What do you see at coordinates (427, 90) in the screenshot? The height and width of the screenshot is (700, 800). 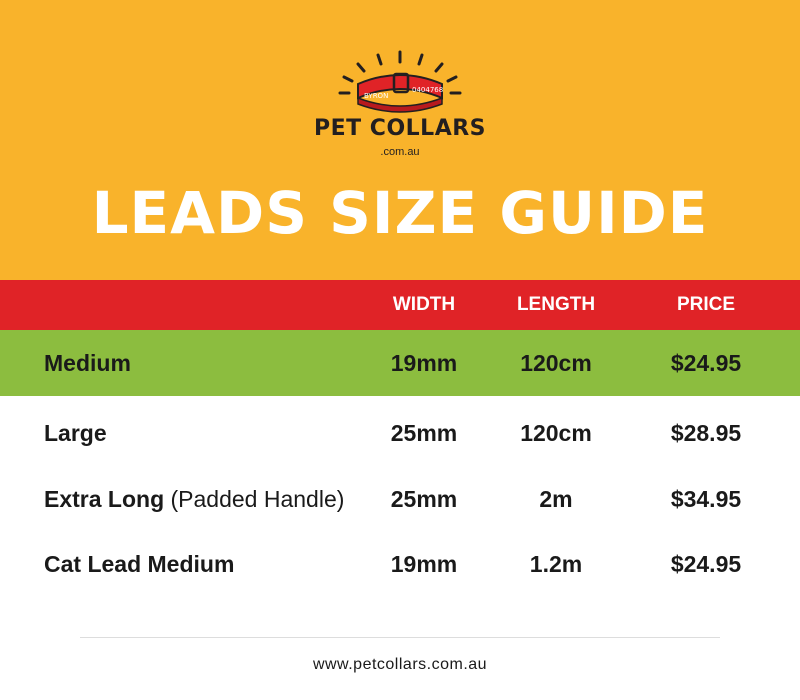 I see `collar-text-right: 0404768` at bounding box center [427, 90].